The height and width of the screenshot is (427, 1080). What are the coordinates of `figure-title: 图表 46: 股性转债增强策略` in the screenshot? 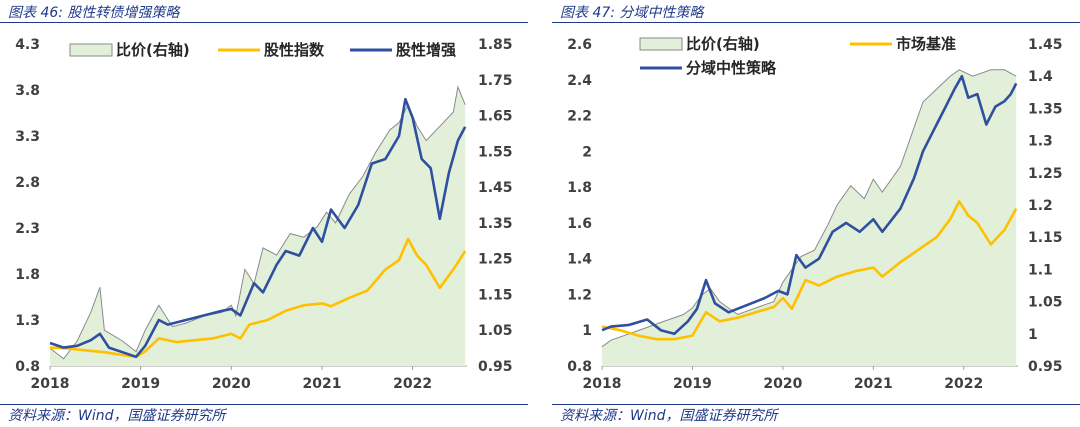 It's located at (94, 13).